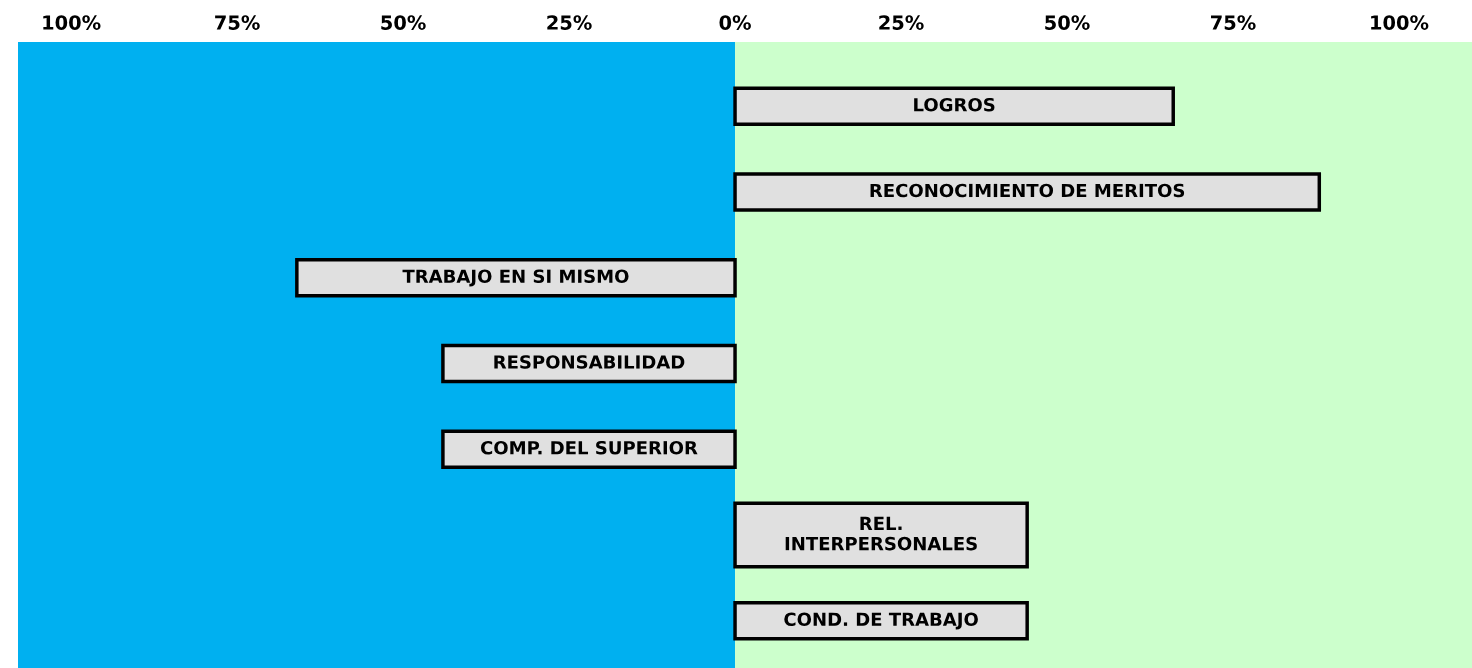 The height and width of the screenshot is (668, 1472). I want to click on y-tick-label: RESPONSABILIDAD, so click(589, 362).